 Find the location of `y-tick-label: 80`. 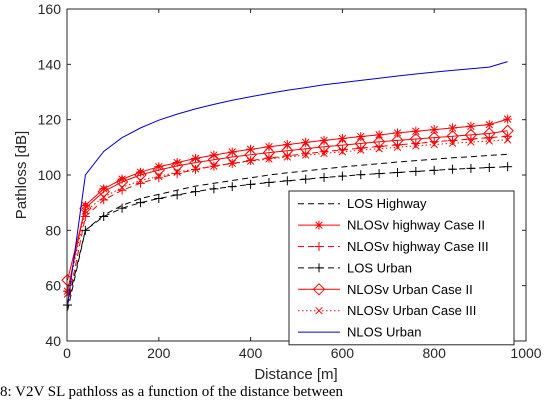

y-tick-label: 80 is located at coordinates (53, 230).